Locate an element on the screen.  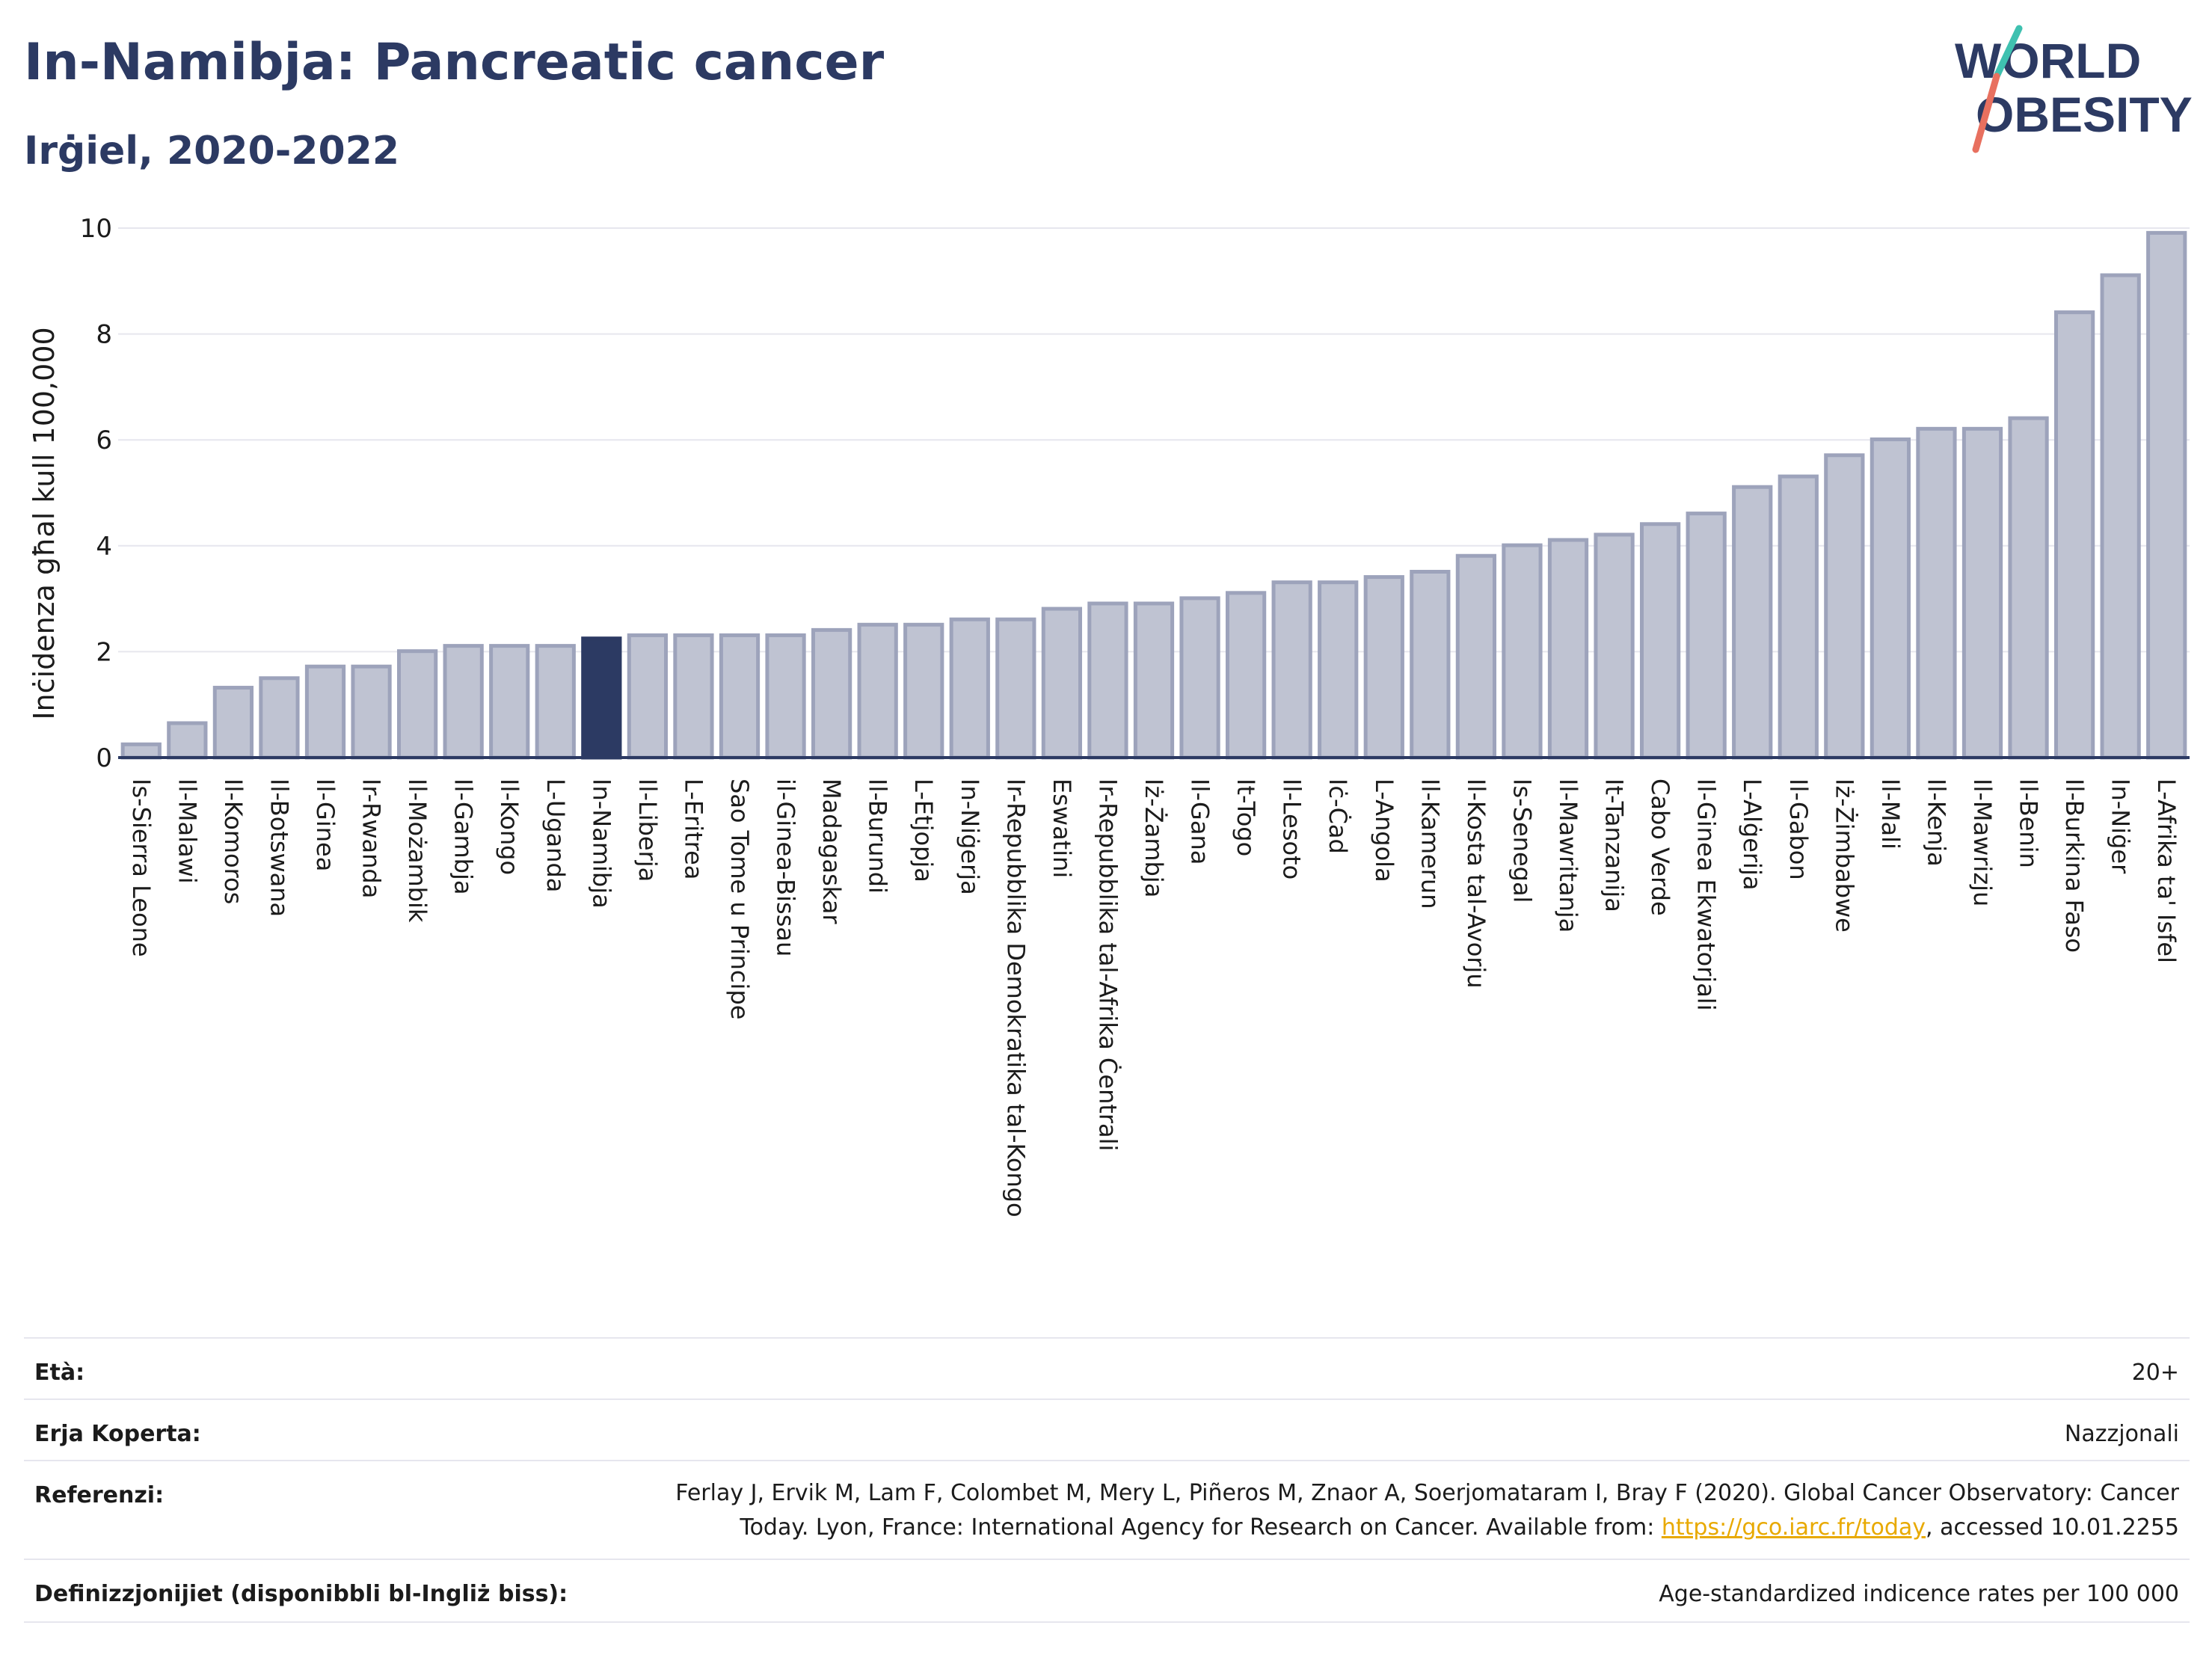
area-label: Erja Koperta: is located at coordinates (117, 1434).